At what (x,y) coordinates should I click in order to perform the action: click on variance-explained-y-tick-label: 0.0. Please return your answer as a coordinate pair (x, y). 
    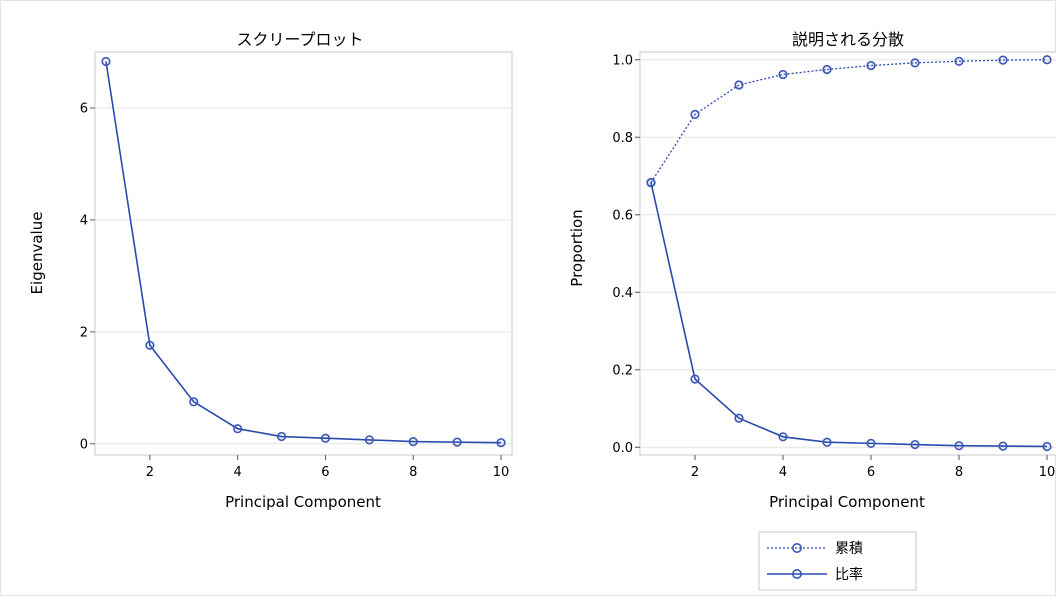
    Looking at the image, I should click on (622, 448).